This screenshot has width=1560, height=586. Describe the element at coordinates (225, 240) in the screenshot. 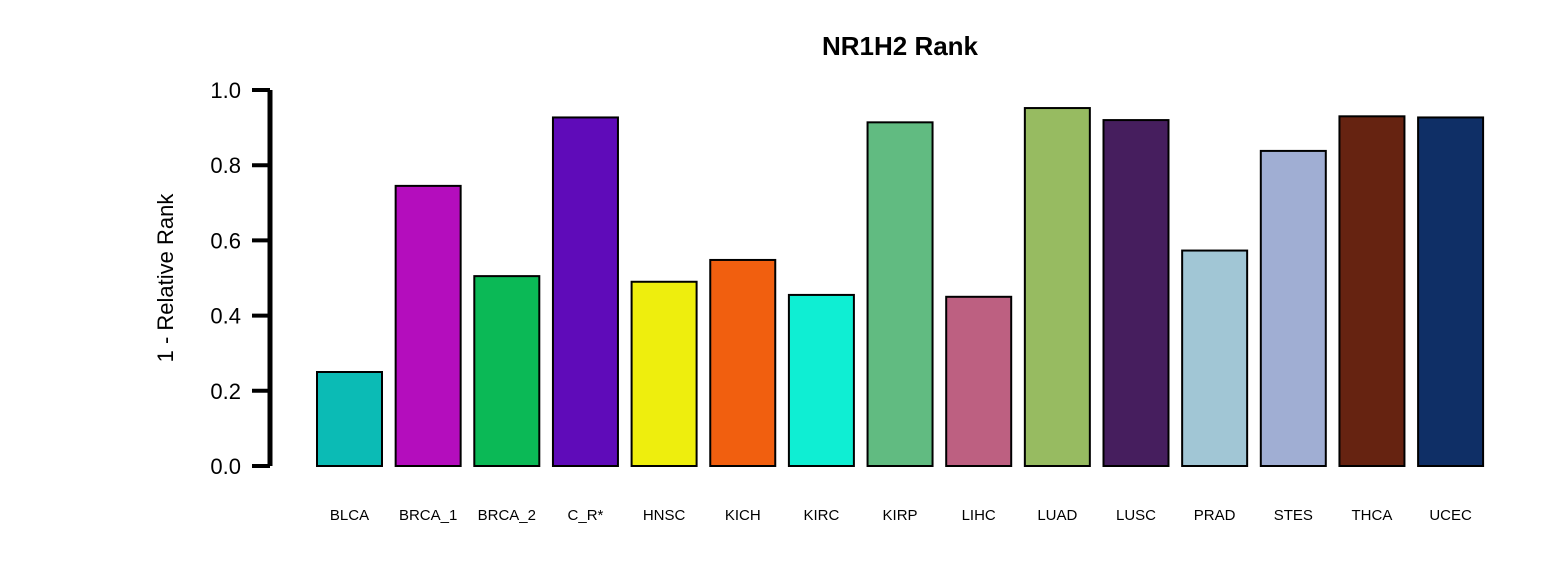

I see `y-tick-label: 0.6` at that location.